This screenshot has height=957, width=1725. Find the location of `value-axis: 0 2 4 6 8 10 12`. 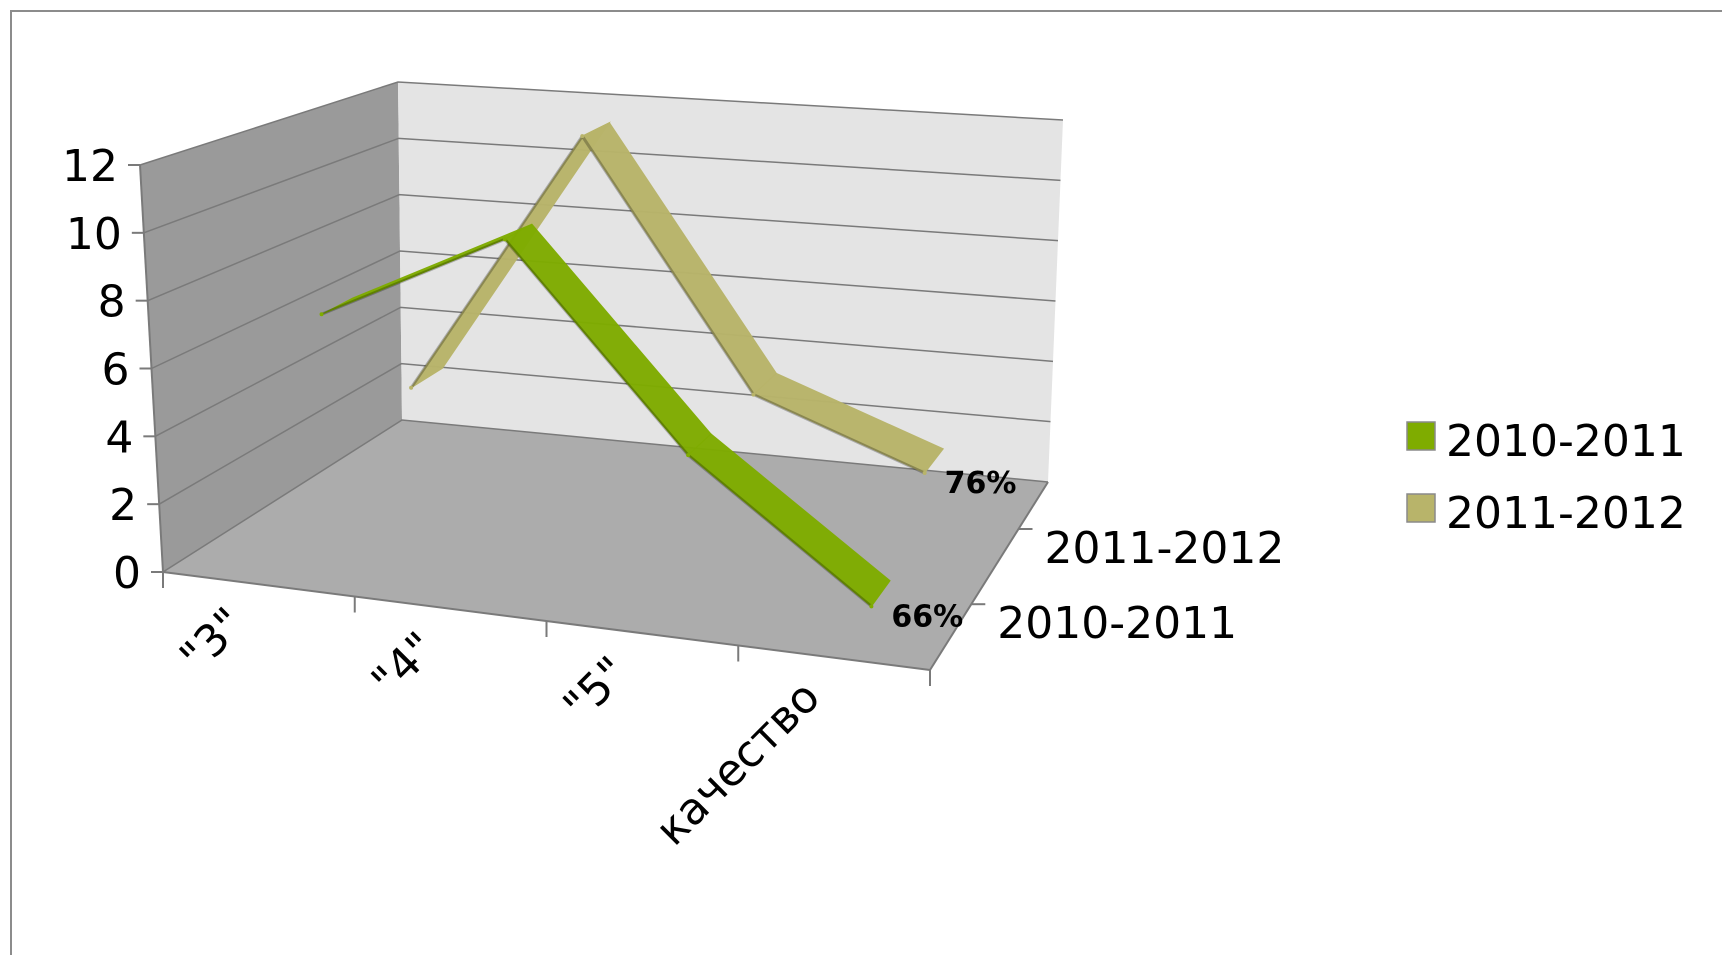

value-axis: 0 2 4 6 8 10 12 is located at coordinates (113, 370).